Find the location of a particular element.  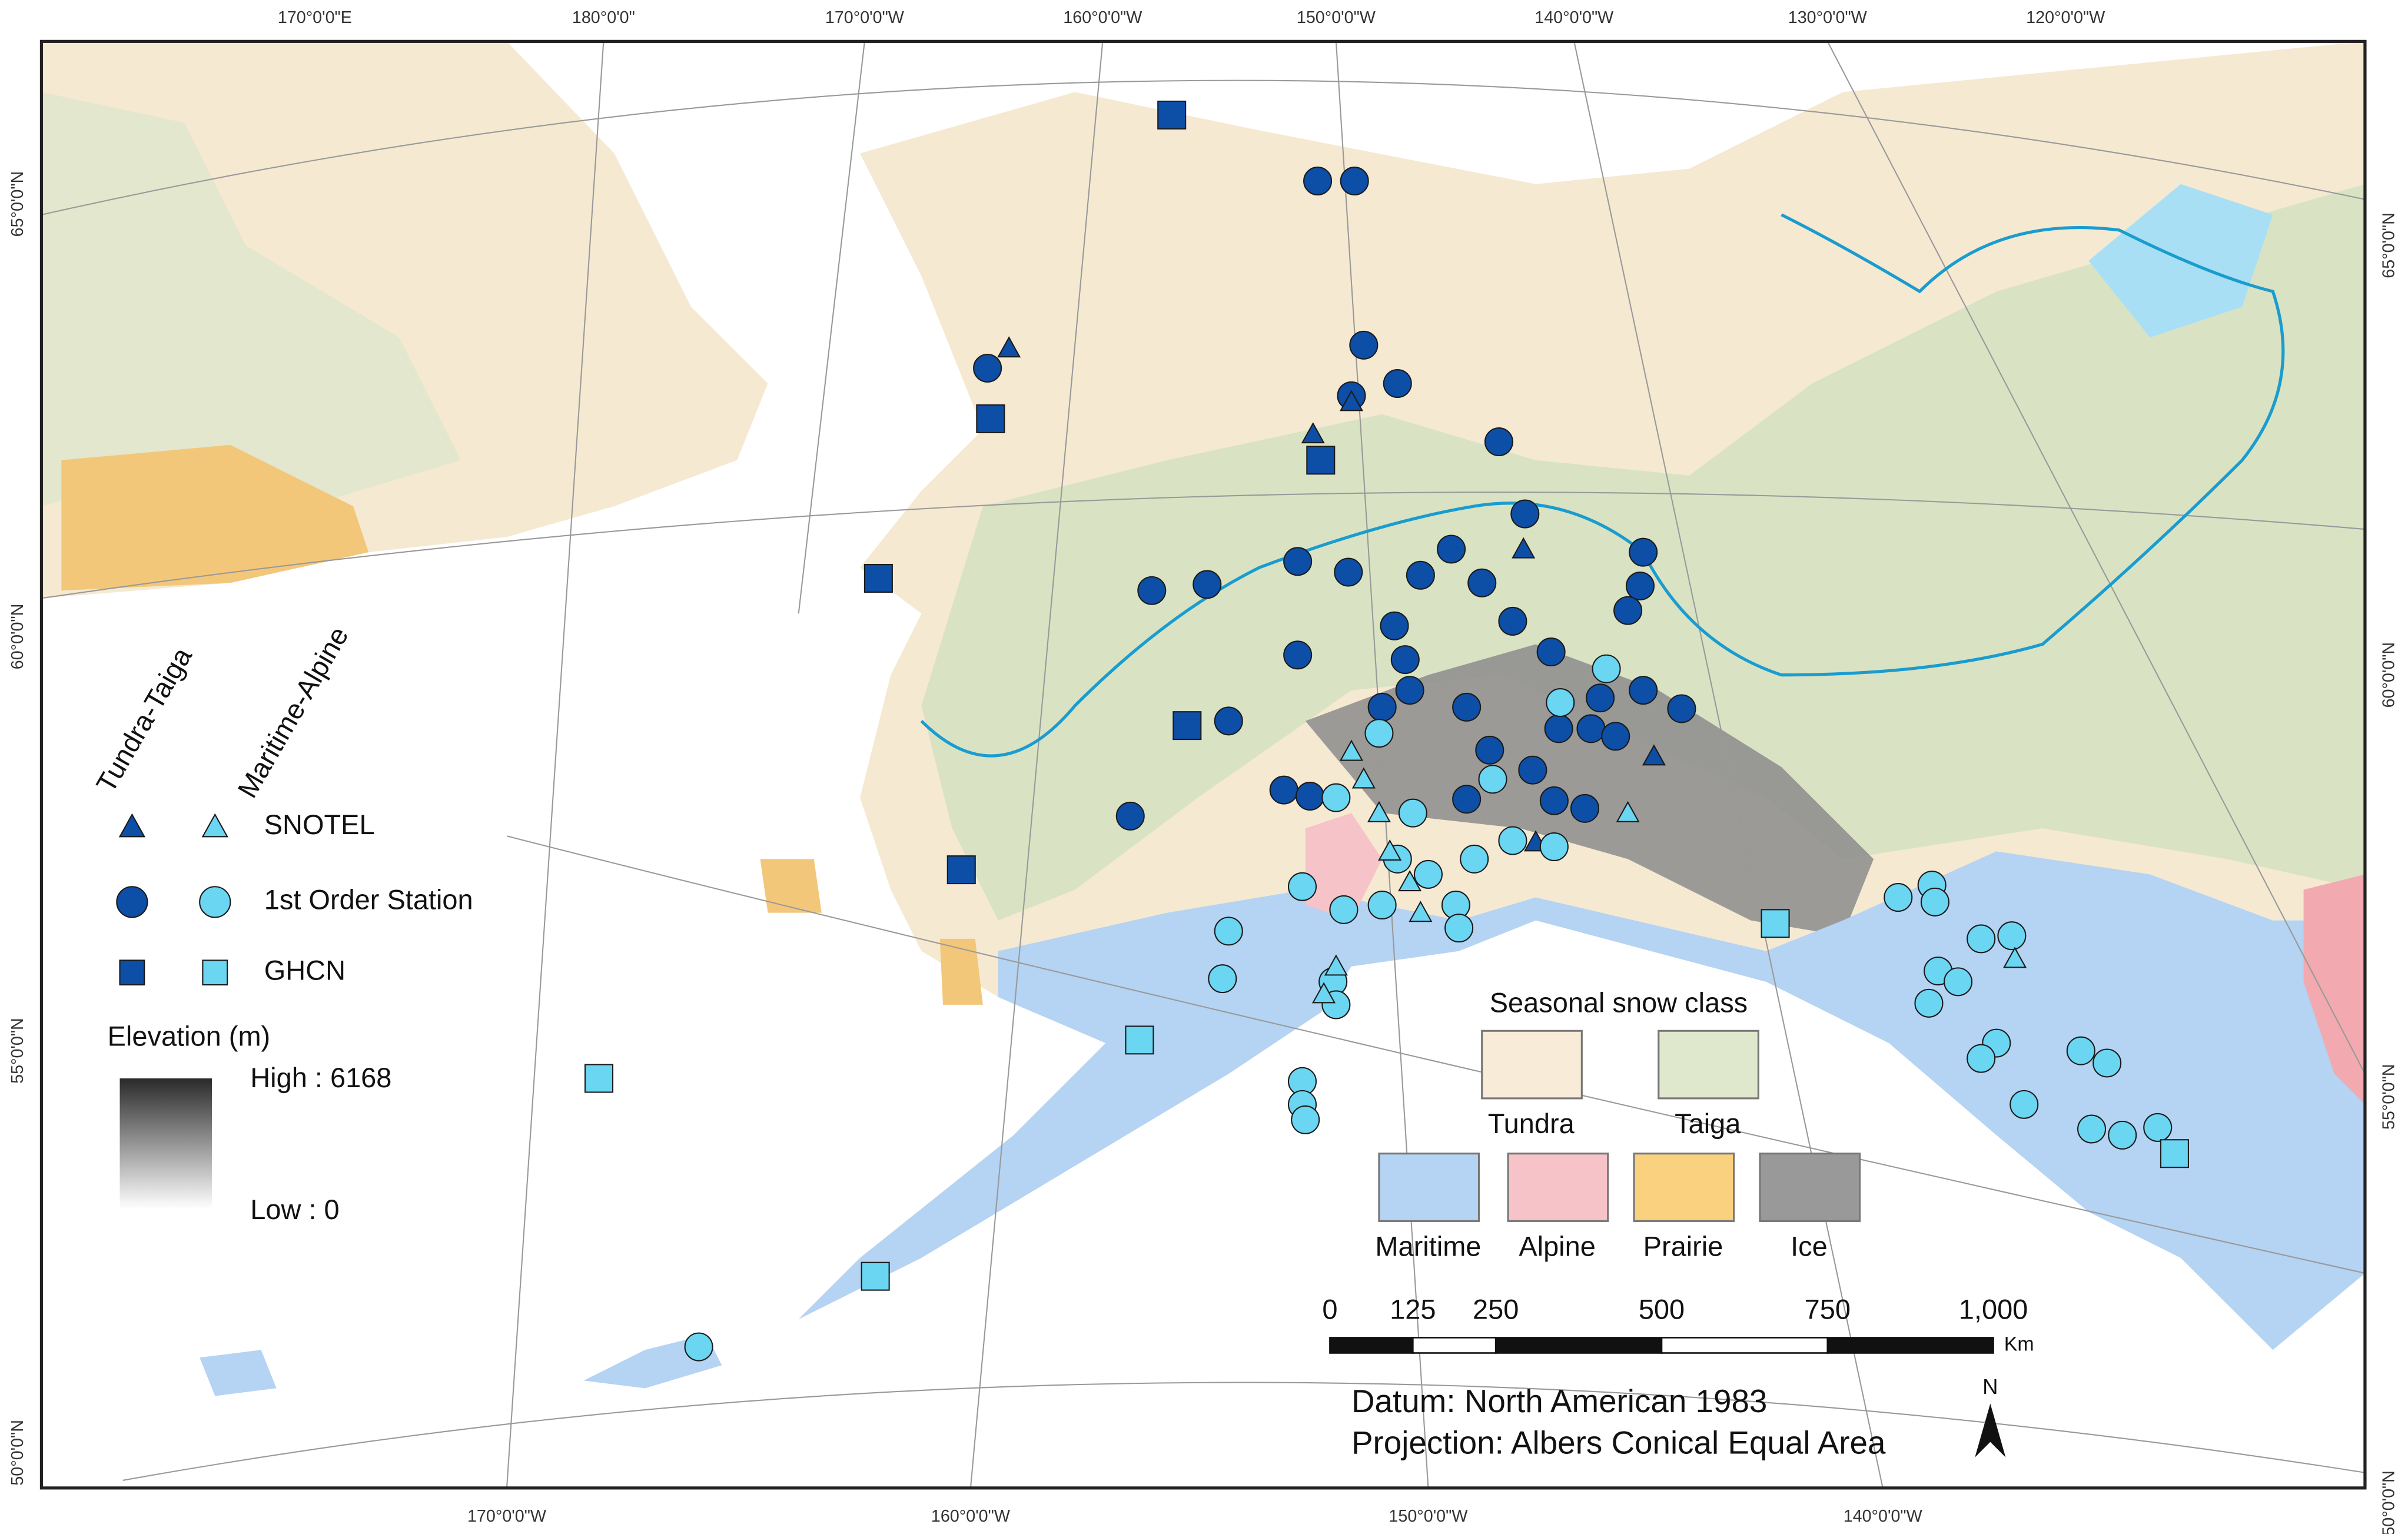

scale-label: 250 is located at coordinates (1496, 1309).